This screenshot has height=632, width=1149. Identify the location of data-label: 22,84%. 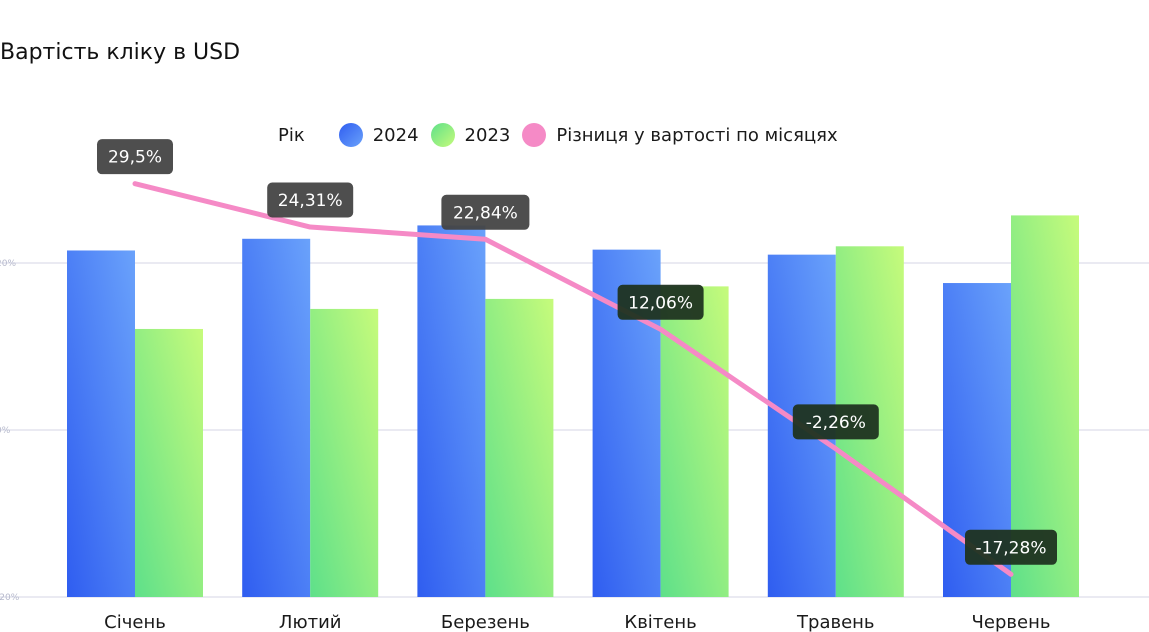
(485, 213).